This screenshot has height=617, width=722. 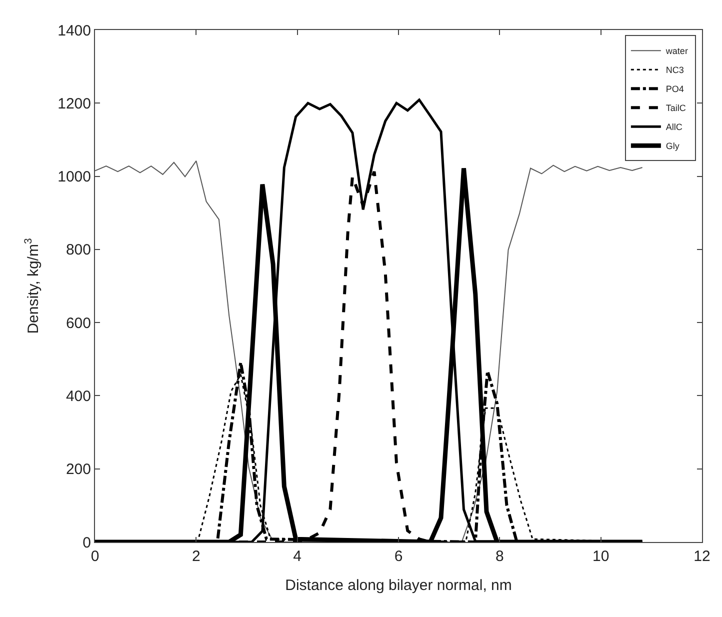 I want to click on y-tick-label: 1000, so click(x=74, y=177).